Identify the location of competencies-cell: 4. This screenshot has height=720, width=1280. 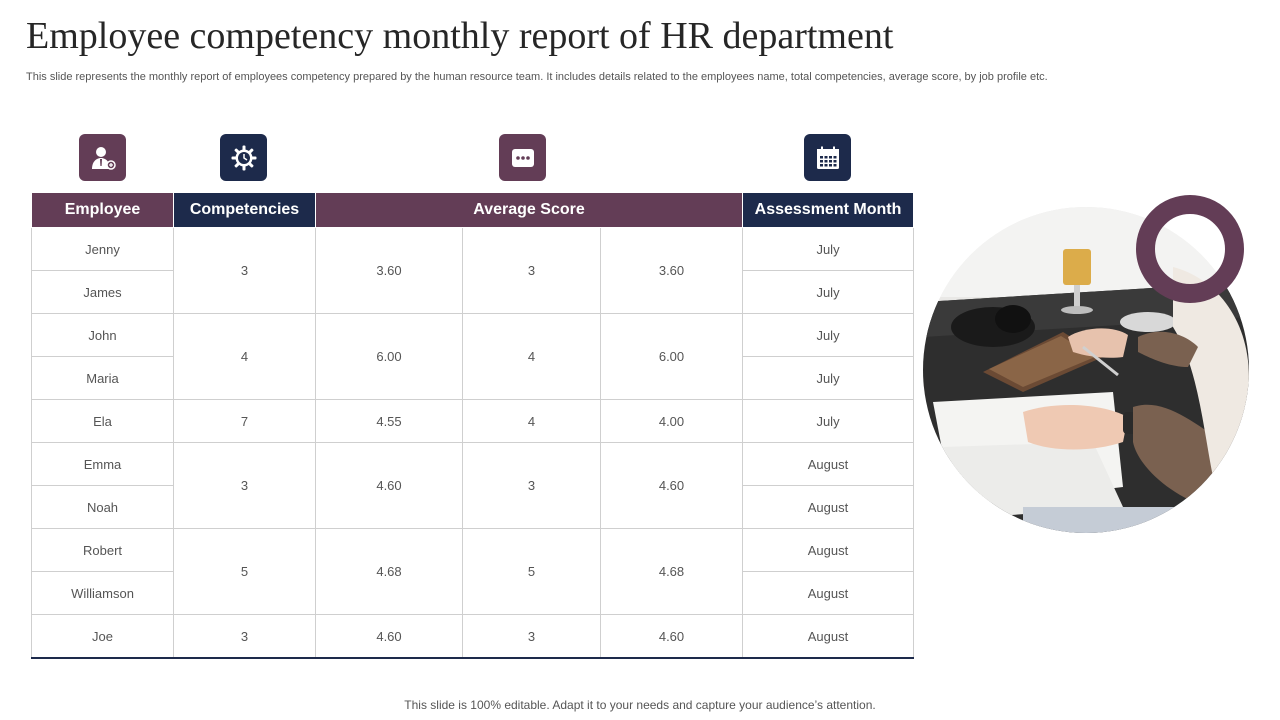
(244, 356).